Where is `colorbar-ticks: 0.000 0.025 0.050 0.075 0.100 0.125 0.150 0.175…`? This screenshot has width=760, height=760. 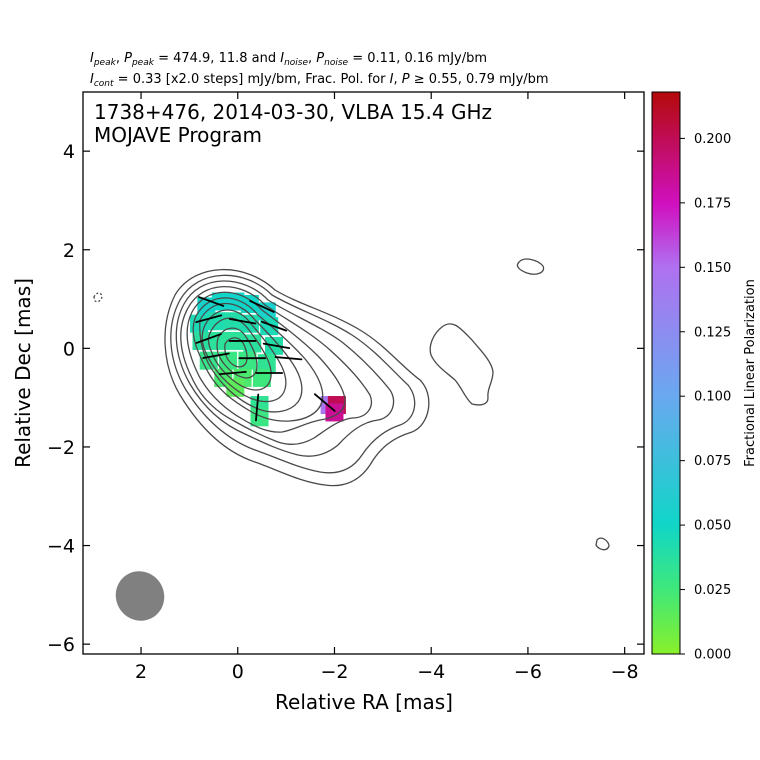 colorbar-ticks: 0.000 0.025 0.050 0.075 0.100 0.125 0.150 0.175… is located at coordinates (705, 397).